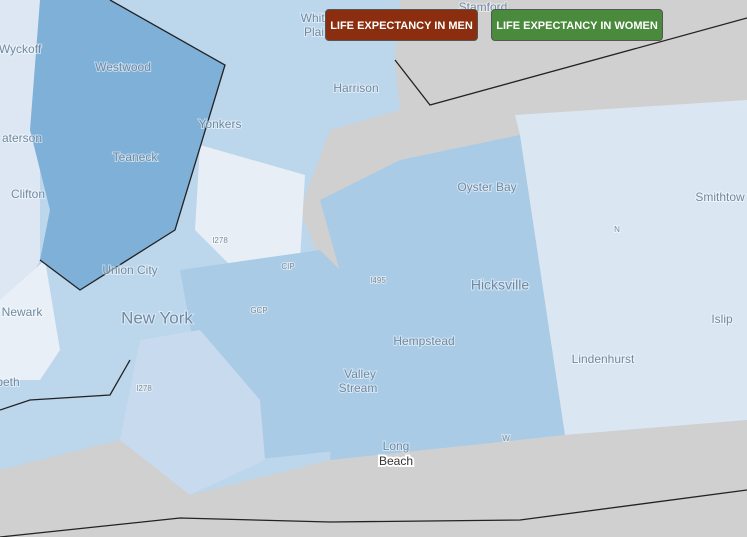 Image resolution: width=747 pixels, height=537 pixels. I want to click on place-label: Hempstead, so click(423, 341).